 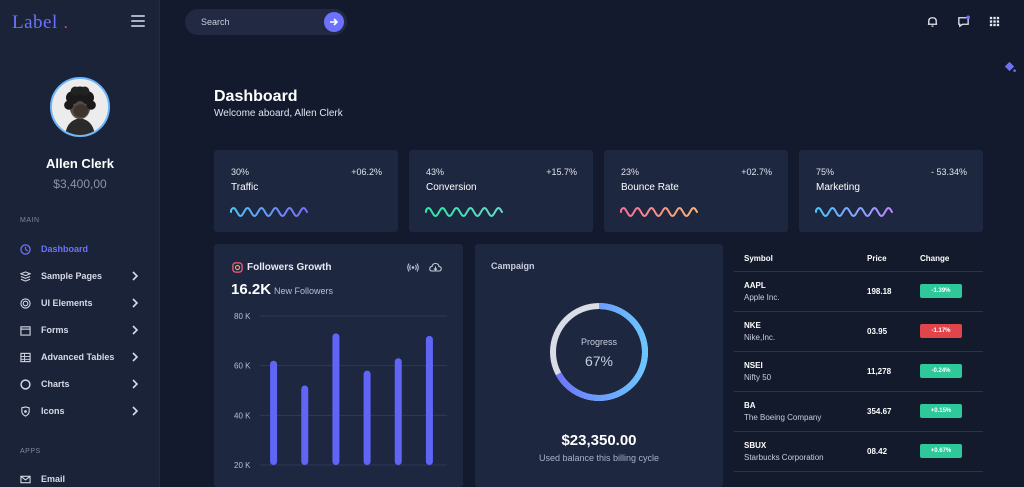 I want to click on stock-price: 03.95, so click(x=877, y=331).